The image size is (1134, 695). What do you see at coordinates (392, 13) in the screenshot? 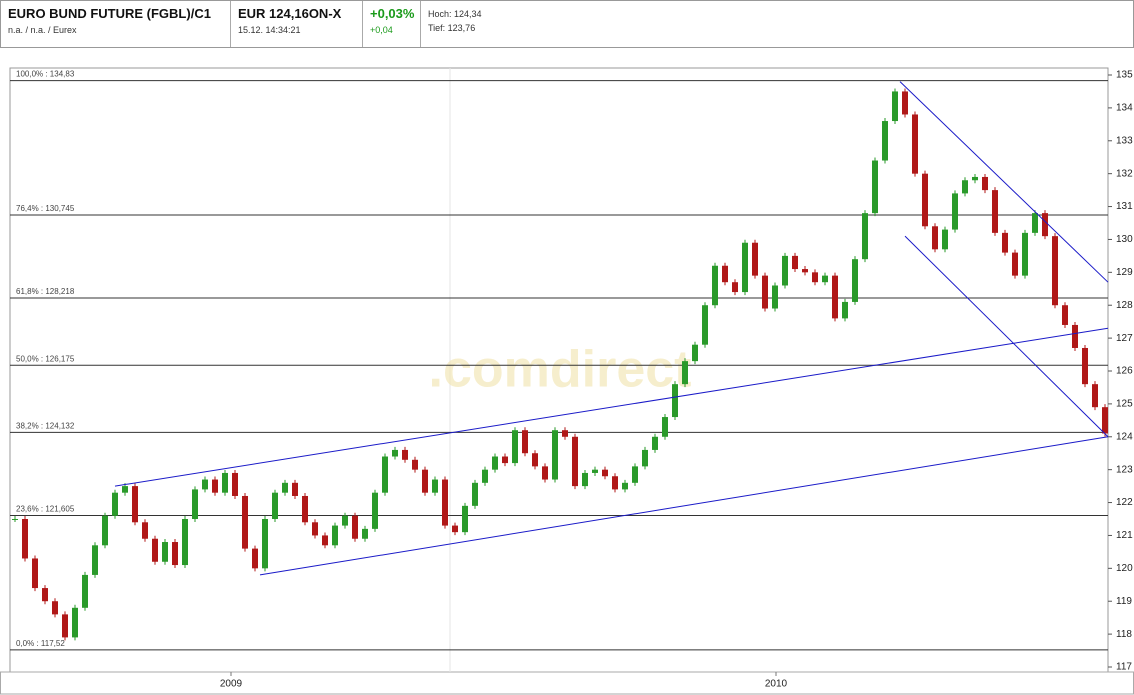
I see `change-pct: +0,03%` at bounding box center [392, 13].